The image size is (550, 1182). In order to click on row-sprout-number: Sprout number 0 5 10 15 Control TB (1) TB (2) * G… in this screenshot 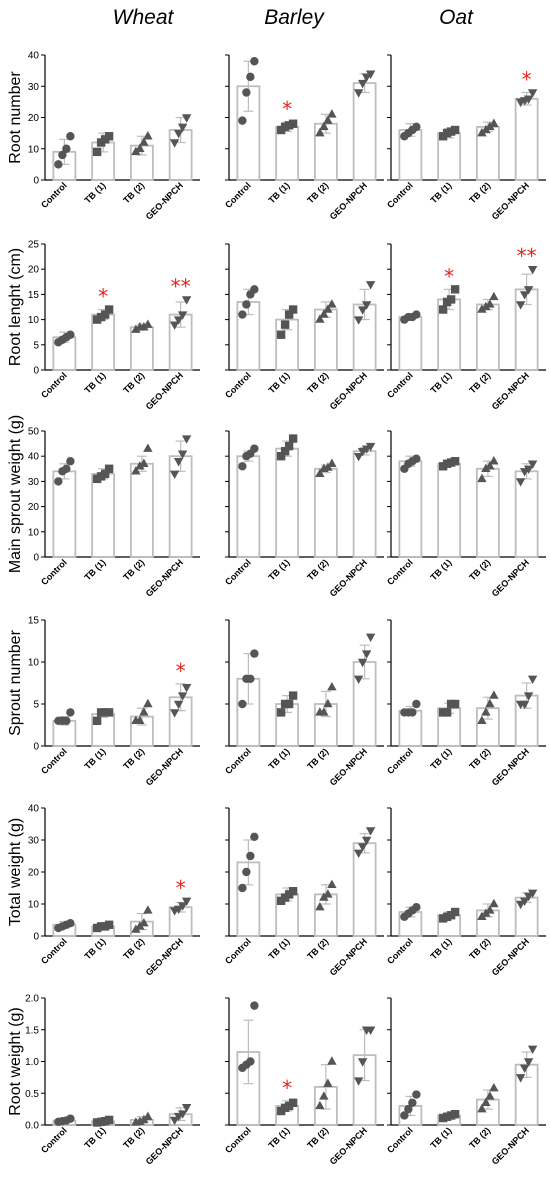, I will do `click(276, 702)`.